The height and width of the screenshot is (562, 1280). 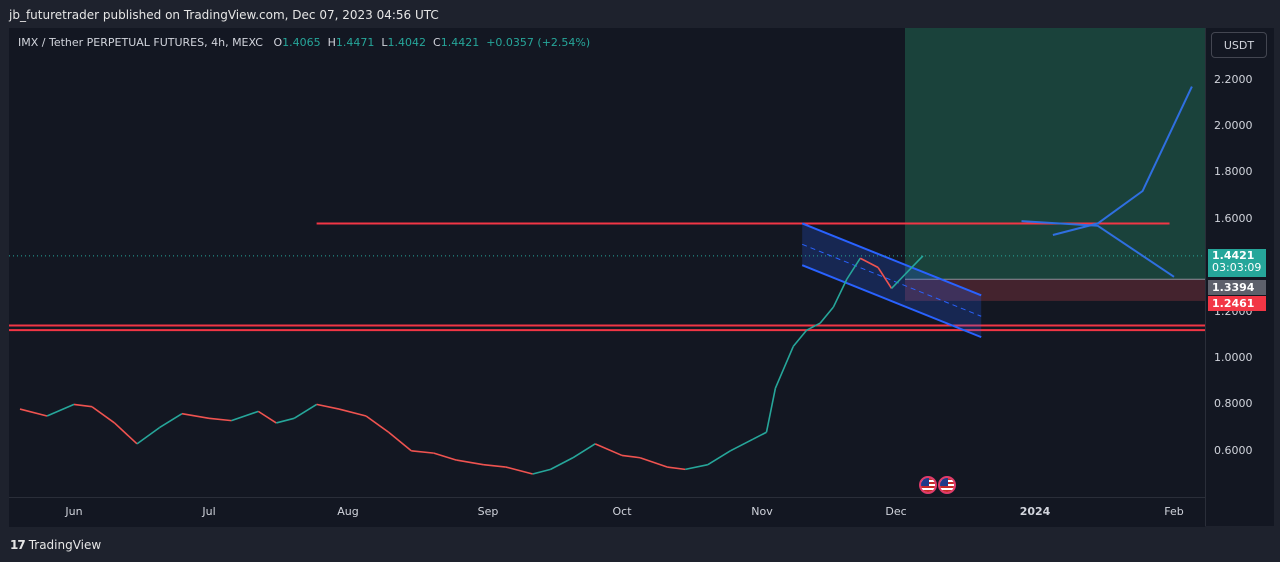 What do you see at coordinates (74, 511) in the screenshot?
I see `x-tick-label: Jun` at bounding box center [74, 511].